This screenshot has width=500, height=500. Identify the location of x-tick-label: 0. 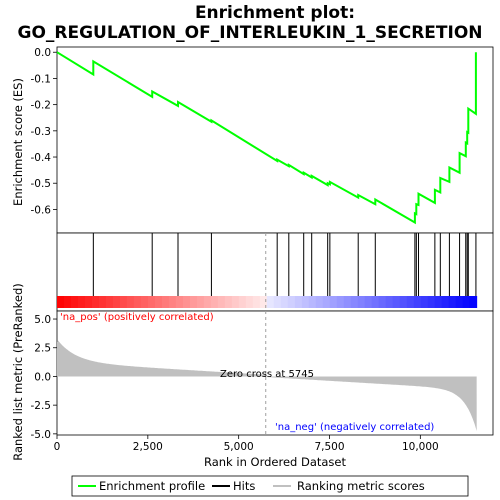
(57, 447).